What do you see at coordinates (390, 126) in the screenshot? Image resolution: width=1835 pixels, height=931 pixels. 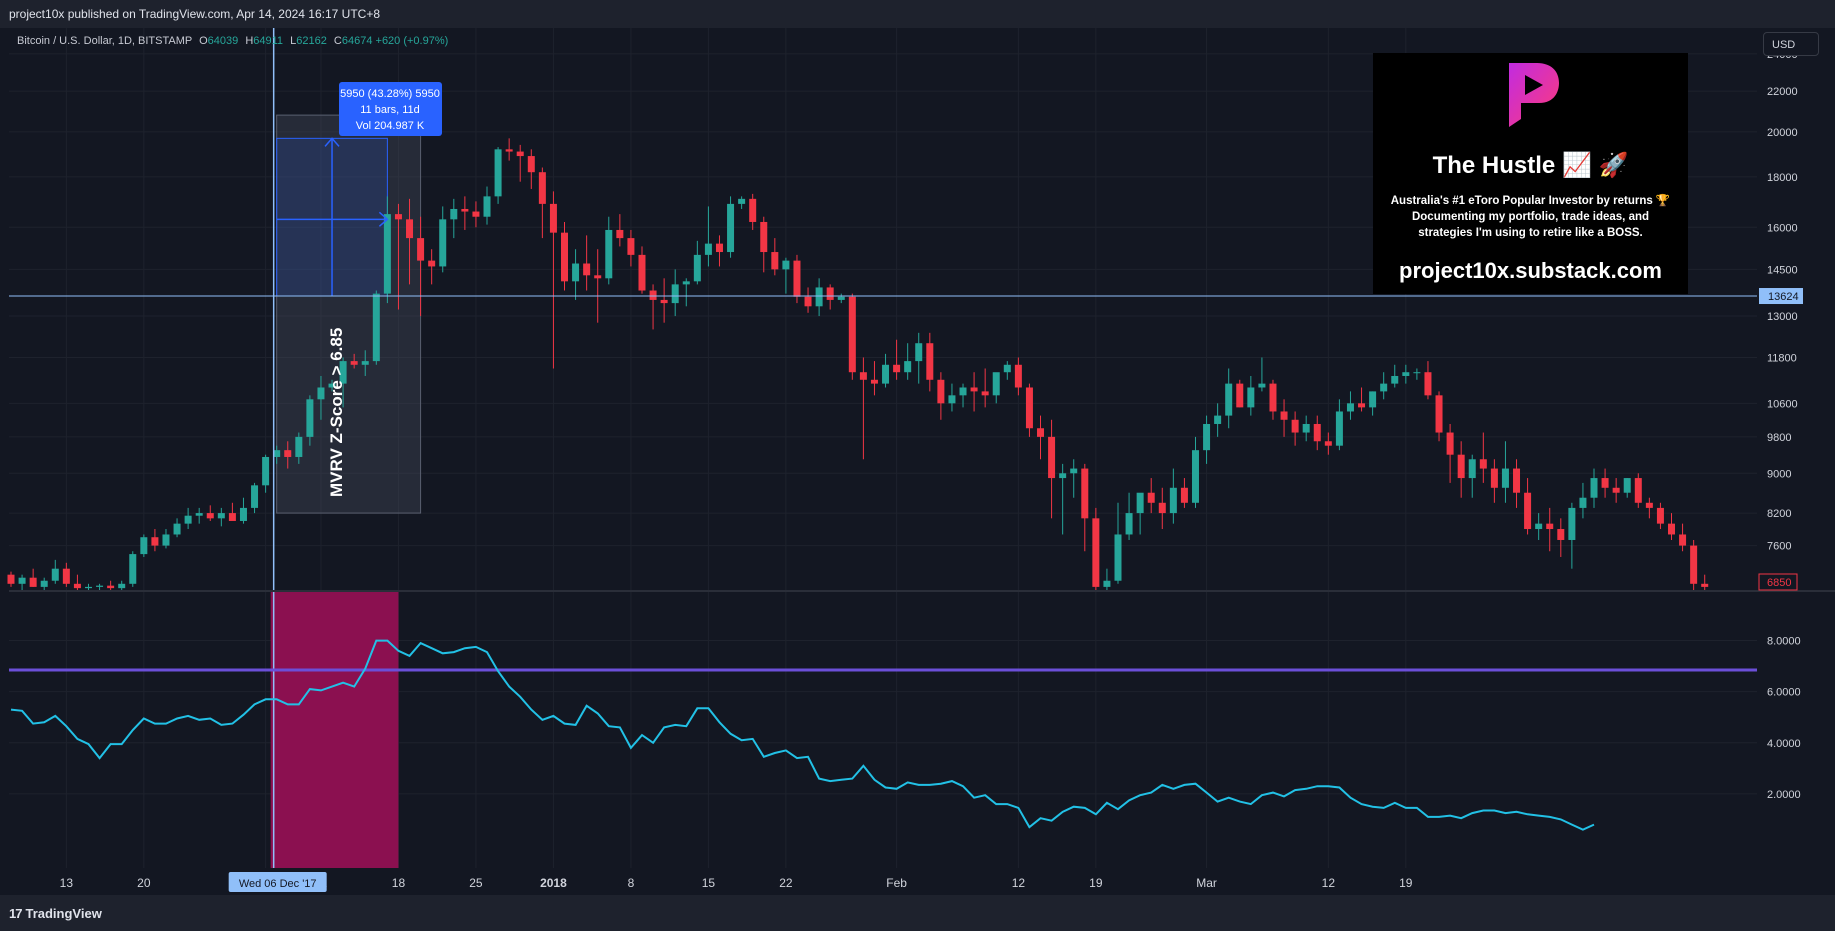 I see `measure-tooltip-line3: Vol 204.987 K` at bounding box center [390, 126].